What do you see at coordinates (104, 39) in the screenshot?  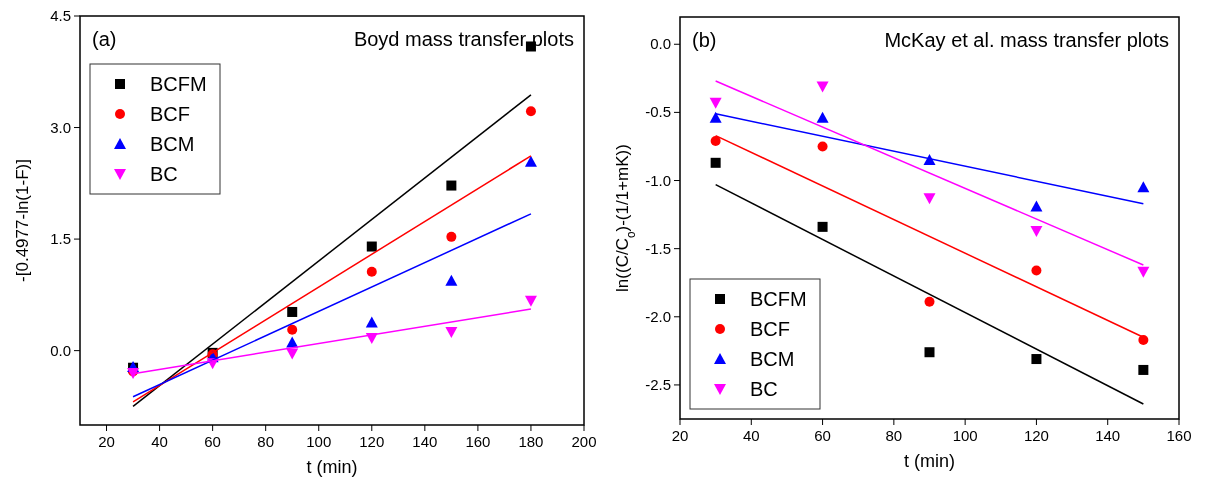 I see `annotation: (a)` at bounding box center [104, 39].